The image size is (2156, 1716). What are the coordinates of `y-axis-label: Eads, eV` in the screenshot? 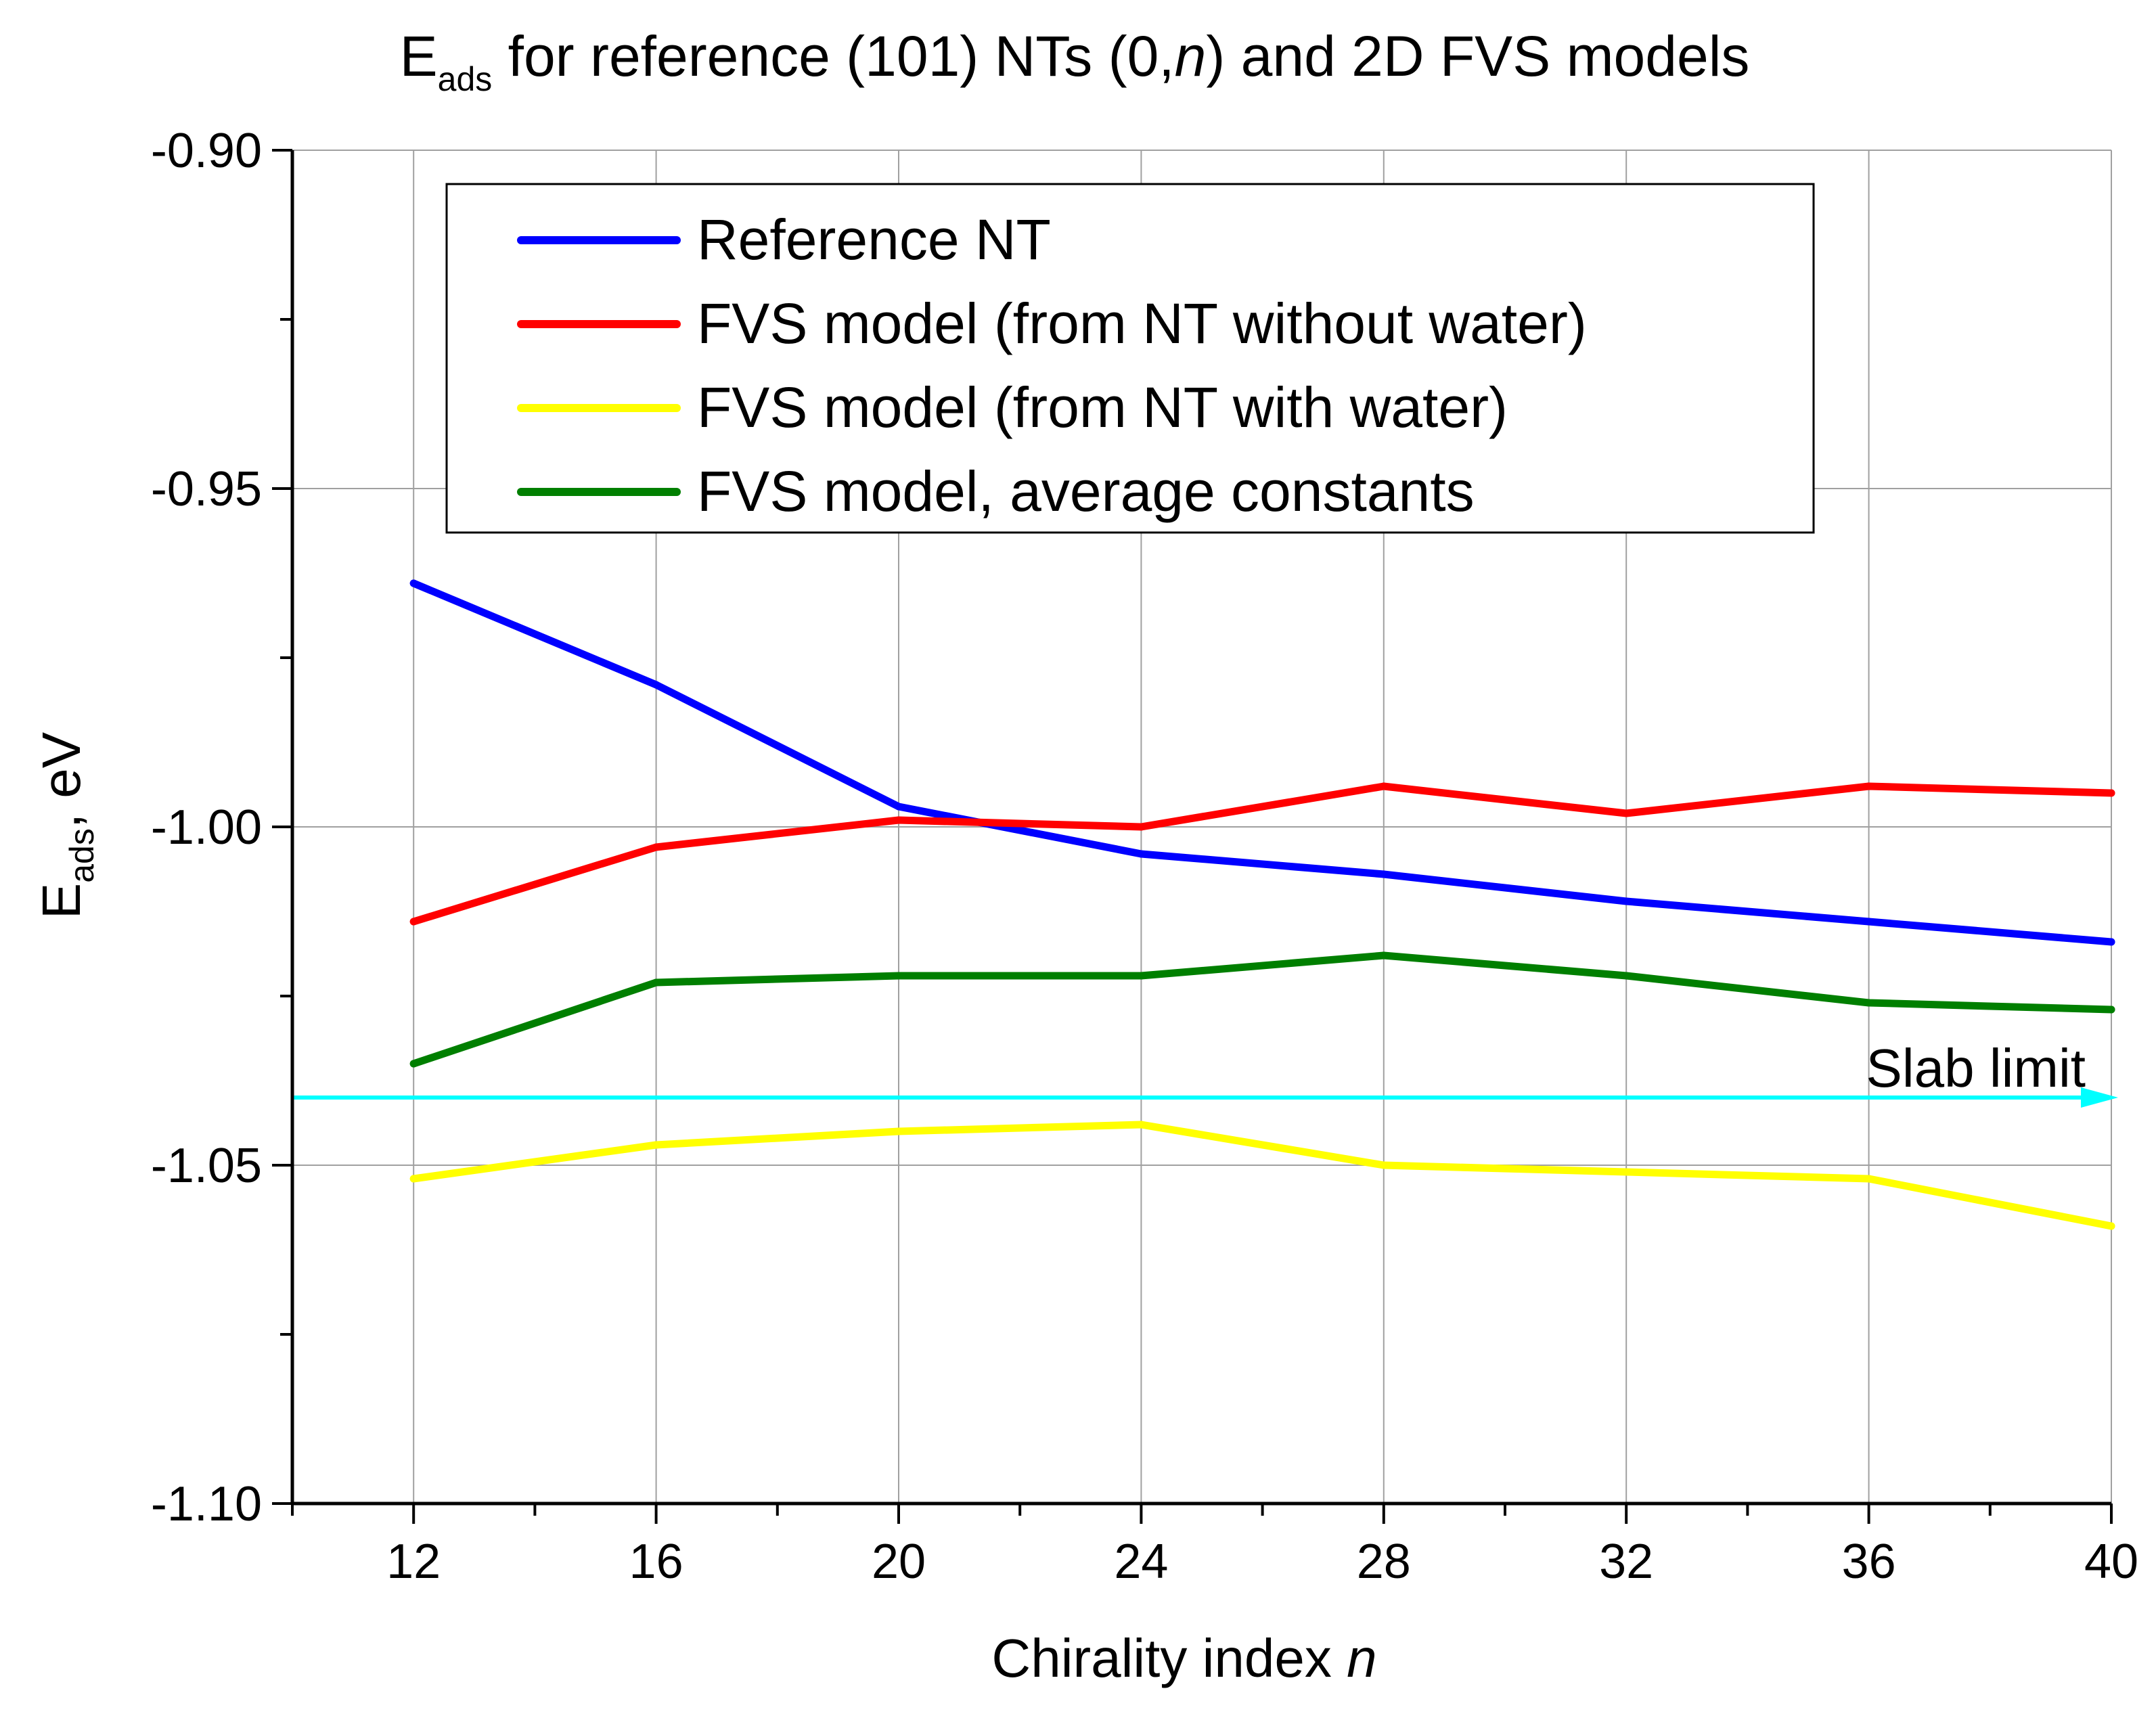 It's located at (66, 825).